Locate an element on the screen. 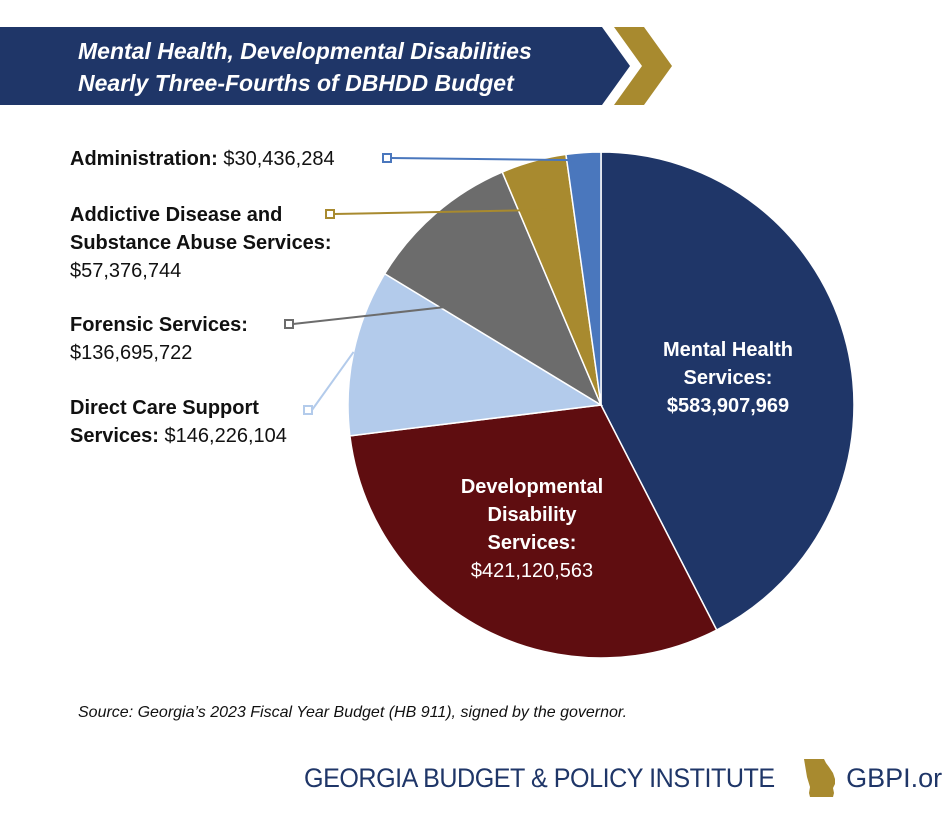 The width and height of the screenshot is (942, 816). leader-line-administration is located at coordinates (487, 159).